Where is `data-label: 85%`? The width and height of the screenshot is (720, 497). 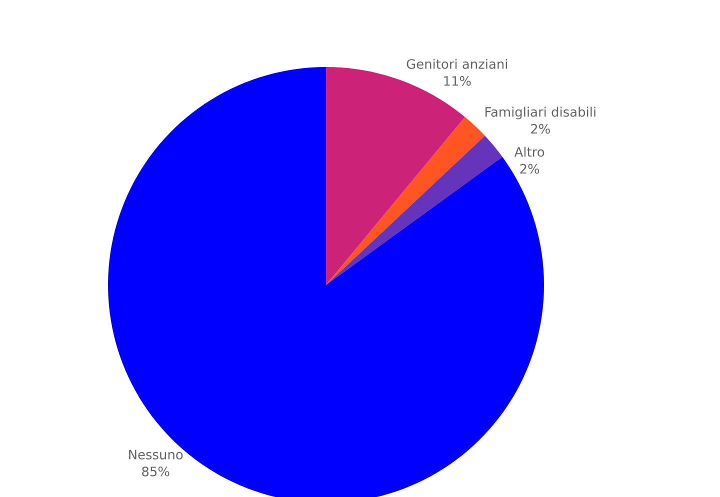 data-label: 85% is located at coordinates (156, 471).